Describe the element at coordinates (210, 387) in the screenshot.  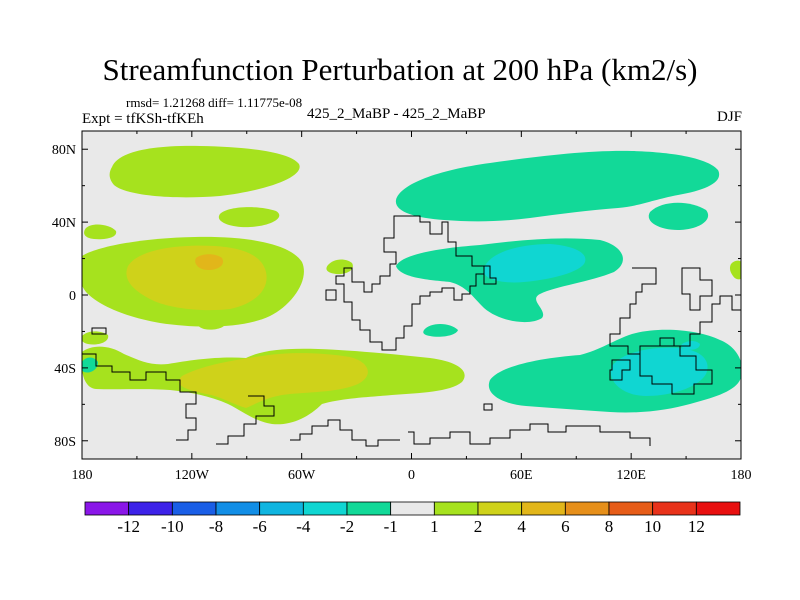
I see `contour-south-pacific-small` at that location.